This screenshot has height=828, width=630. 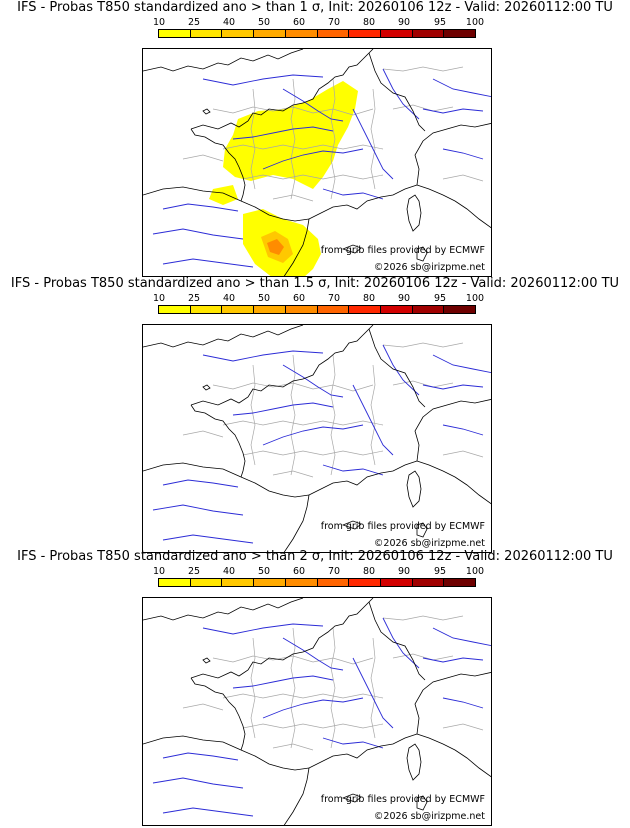 What do you see at coordinates (404, 22) in the screenshot?
I see `colorbar-tick-label: 90` at bounding box center [404, 22].